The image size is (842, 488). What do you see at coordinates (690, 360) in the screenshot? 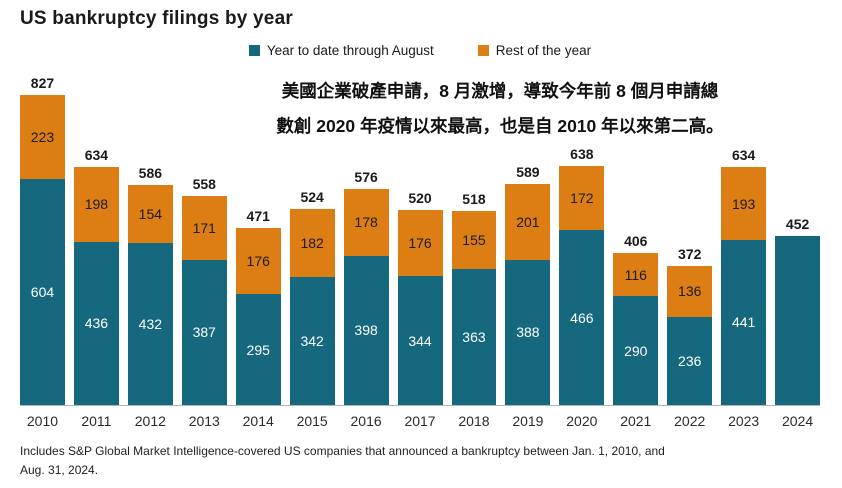
I see `bar-segment-ytd-august: 236` at bounding box center [690, 360].